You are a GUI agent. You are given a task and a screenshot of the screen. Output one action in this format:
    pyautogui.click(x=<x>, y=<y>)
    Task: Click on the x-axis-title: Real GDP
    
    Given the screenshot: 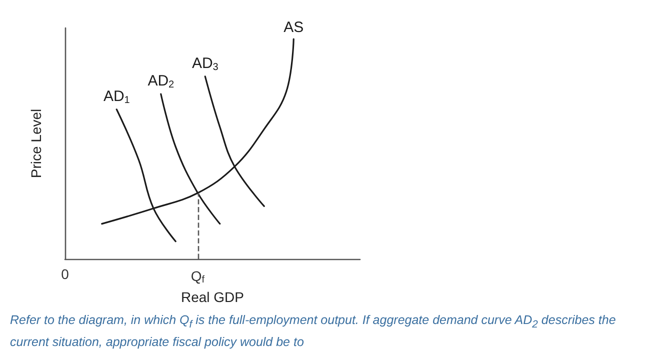 What is the action you would take?
    pyautogui.click(x=212, y=296)
    